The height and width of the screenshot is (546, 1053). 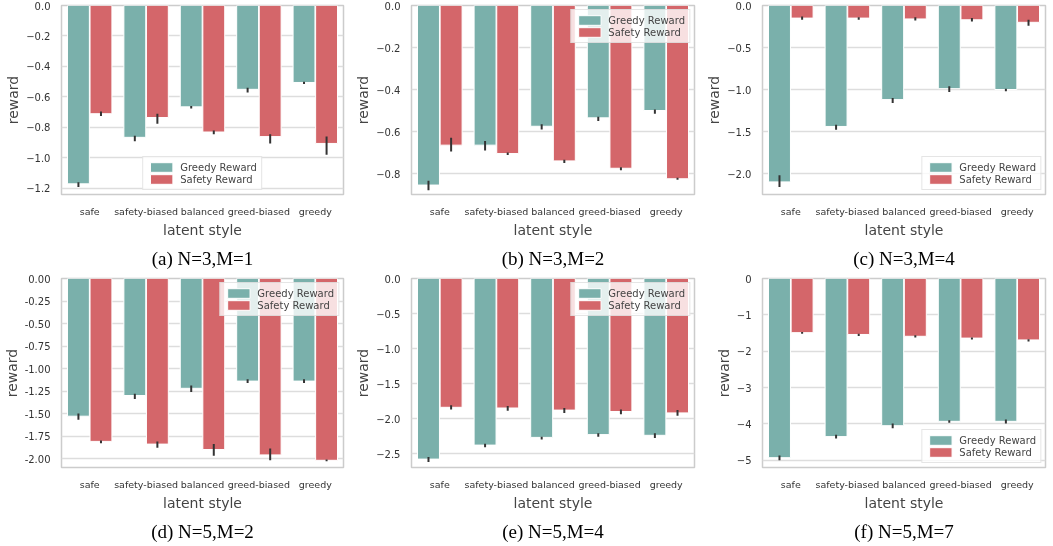 I want to click on y-tick-label: −2.5, so click(x=388, y=454).